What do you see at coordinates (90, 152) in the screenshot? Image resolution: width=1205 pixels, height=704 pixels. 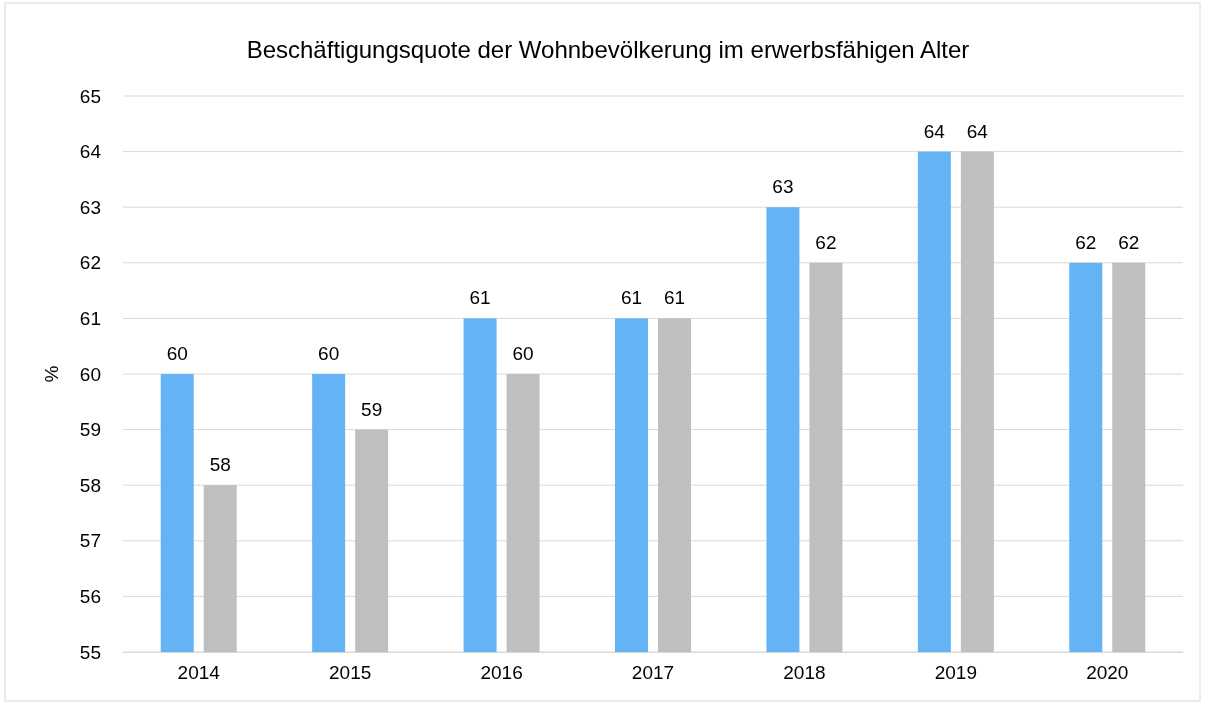 I see `y-tick-label: 64` at bounding box center [90, 152].